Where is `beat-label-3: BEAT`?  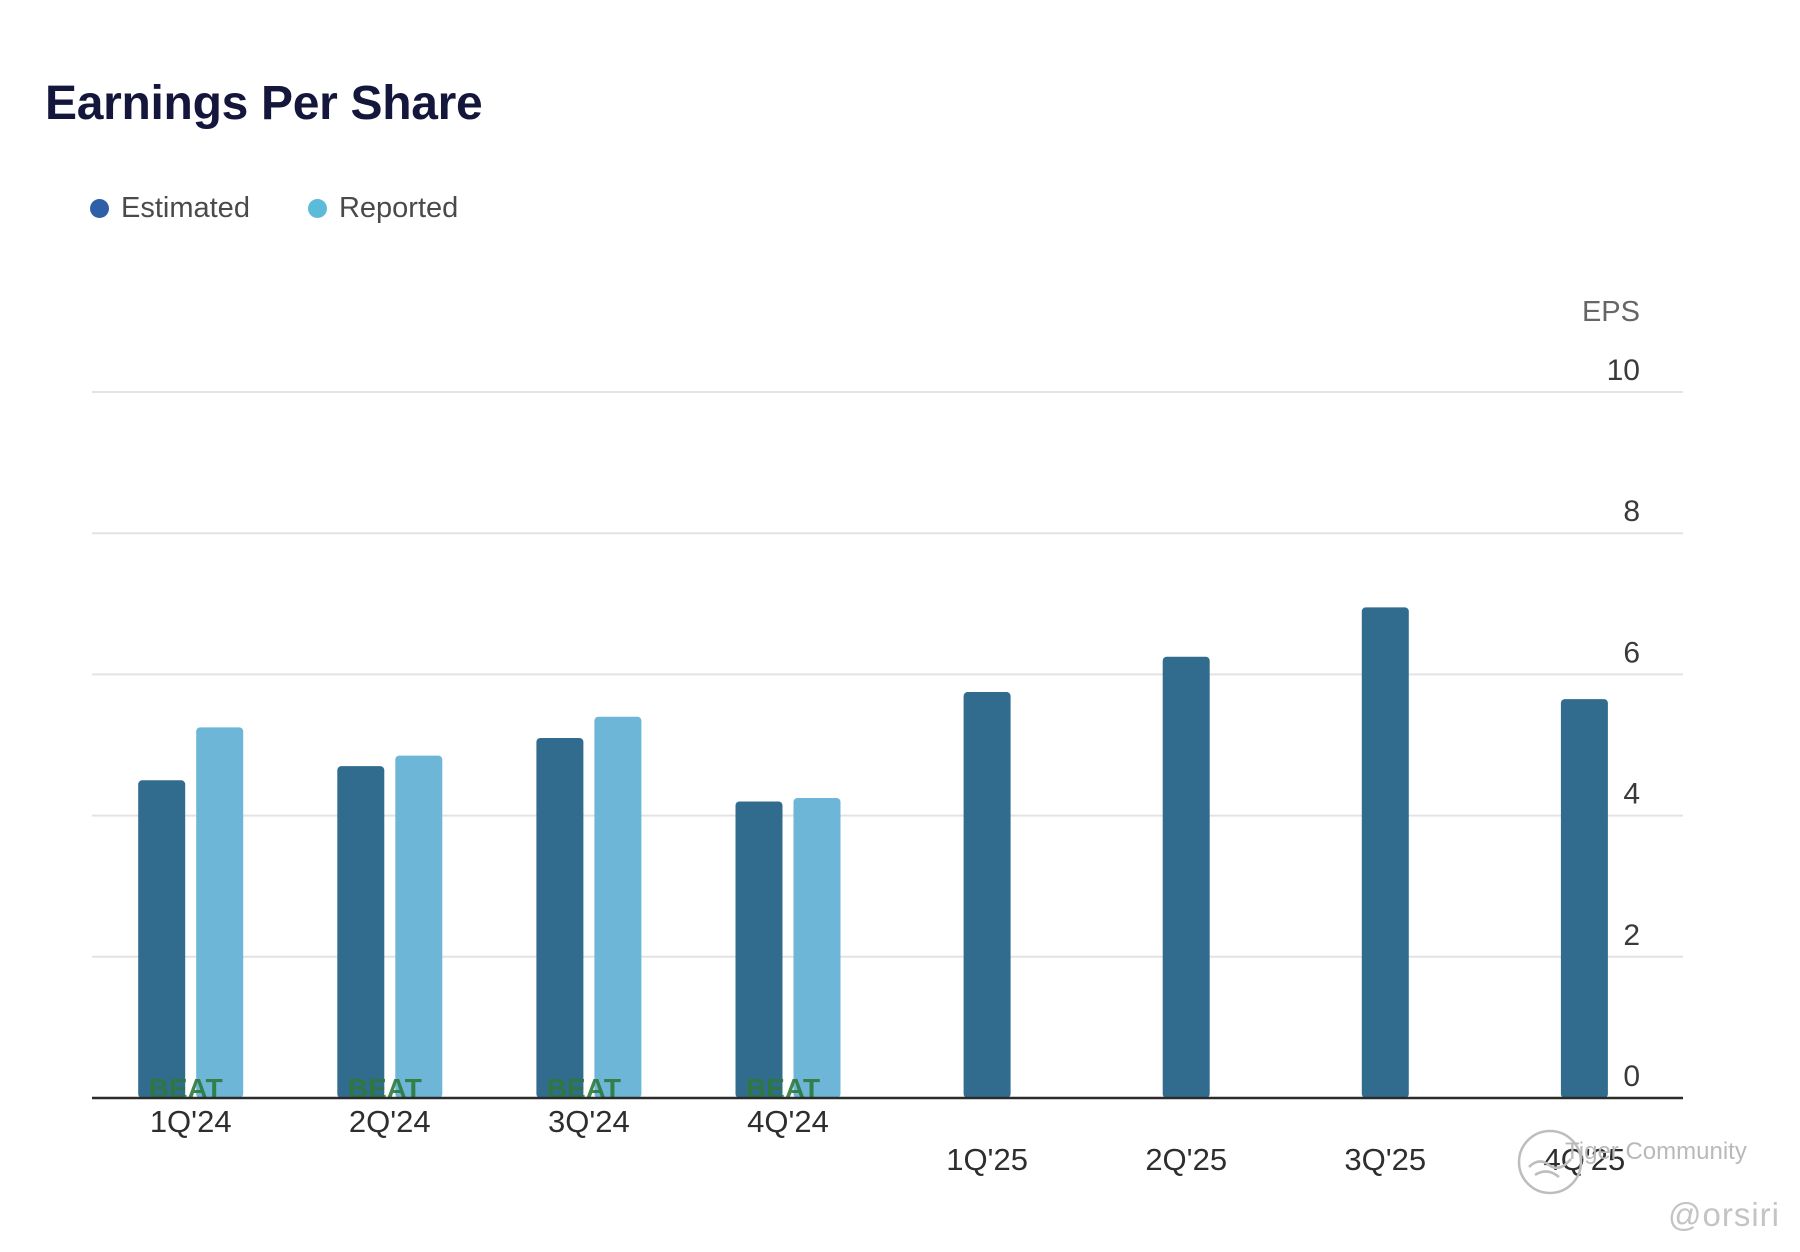
beat-label-3: BEAT is located at coordinates (783, 1088).